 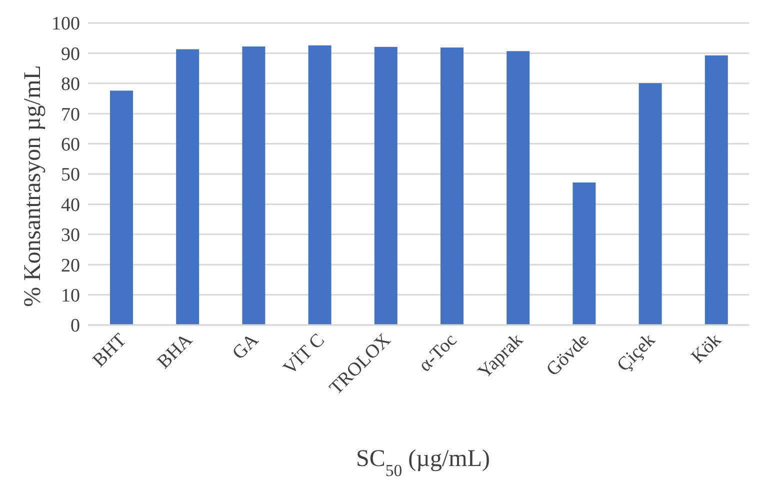 I want to click on y-axis-title: % Konsantrasyon µg/mL, so click(x=33, y=186).